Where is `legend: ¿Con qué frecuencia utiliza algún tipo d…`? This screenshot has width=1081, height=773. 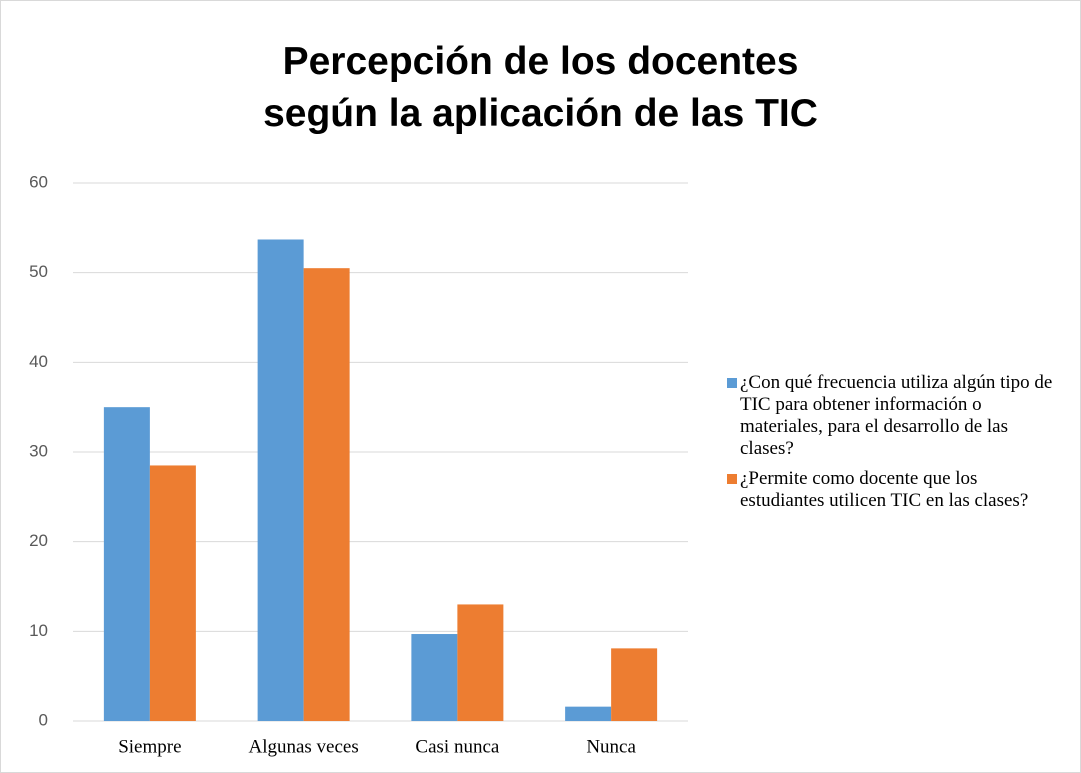 legend: ¿Con qué frecuencia utiliza algún tipo d… is located at coordinates (892, 446).